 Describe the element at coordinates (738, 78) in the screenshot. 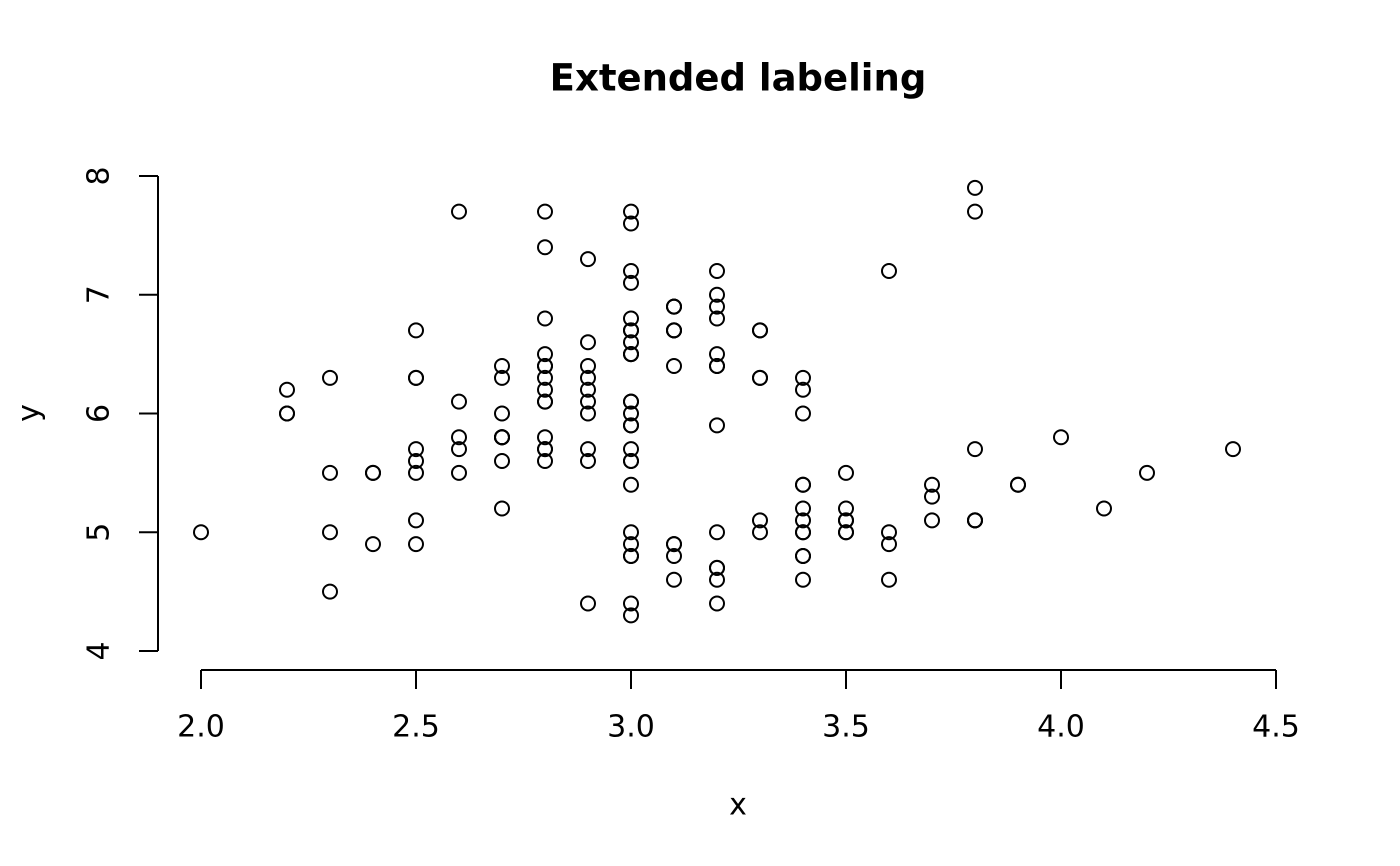

I see `chart-title: Extended labeling` at that location.